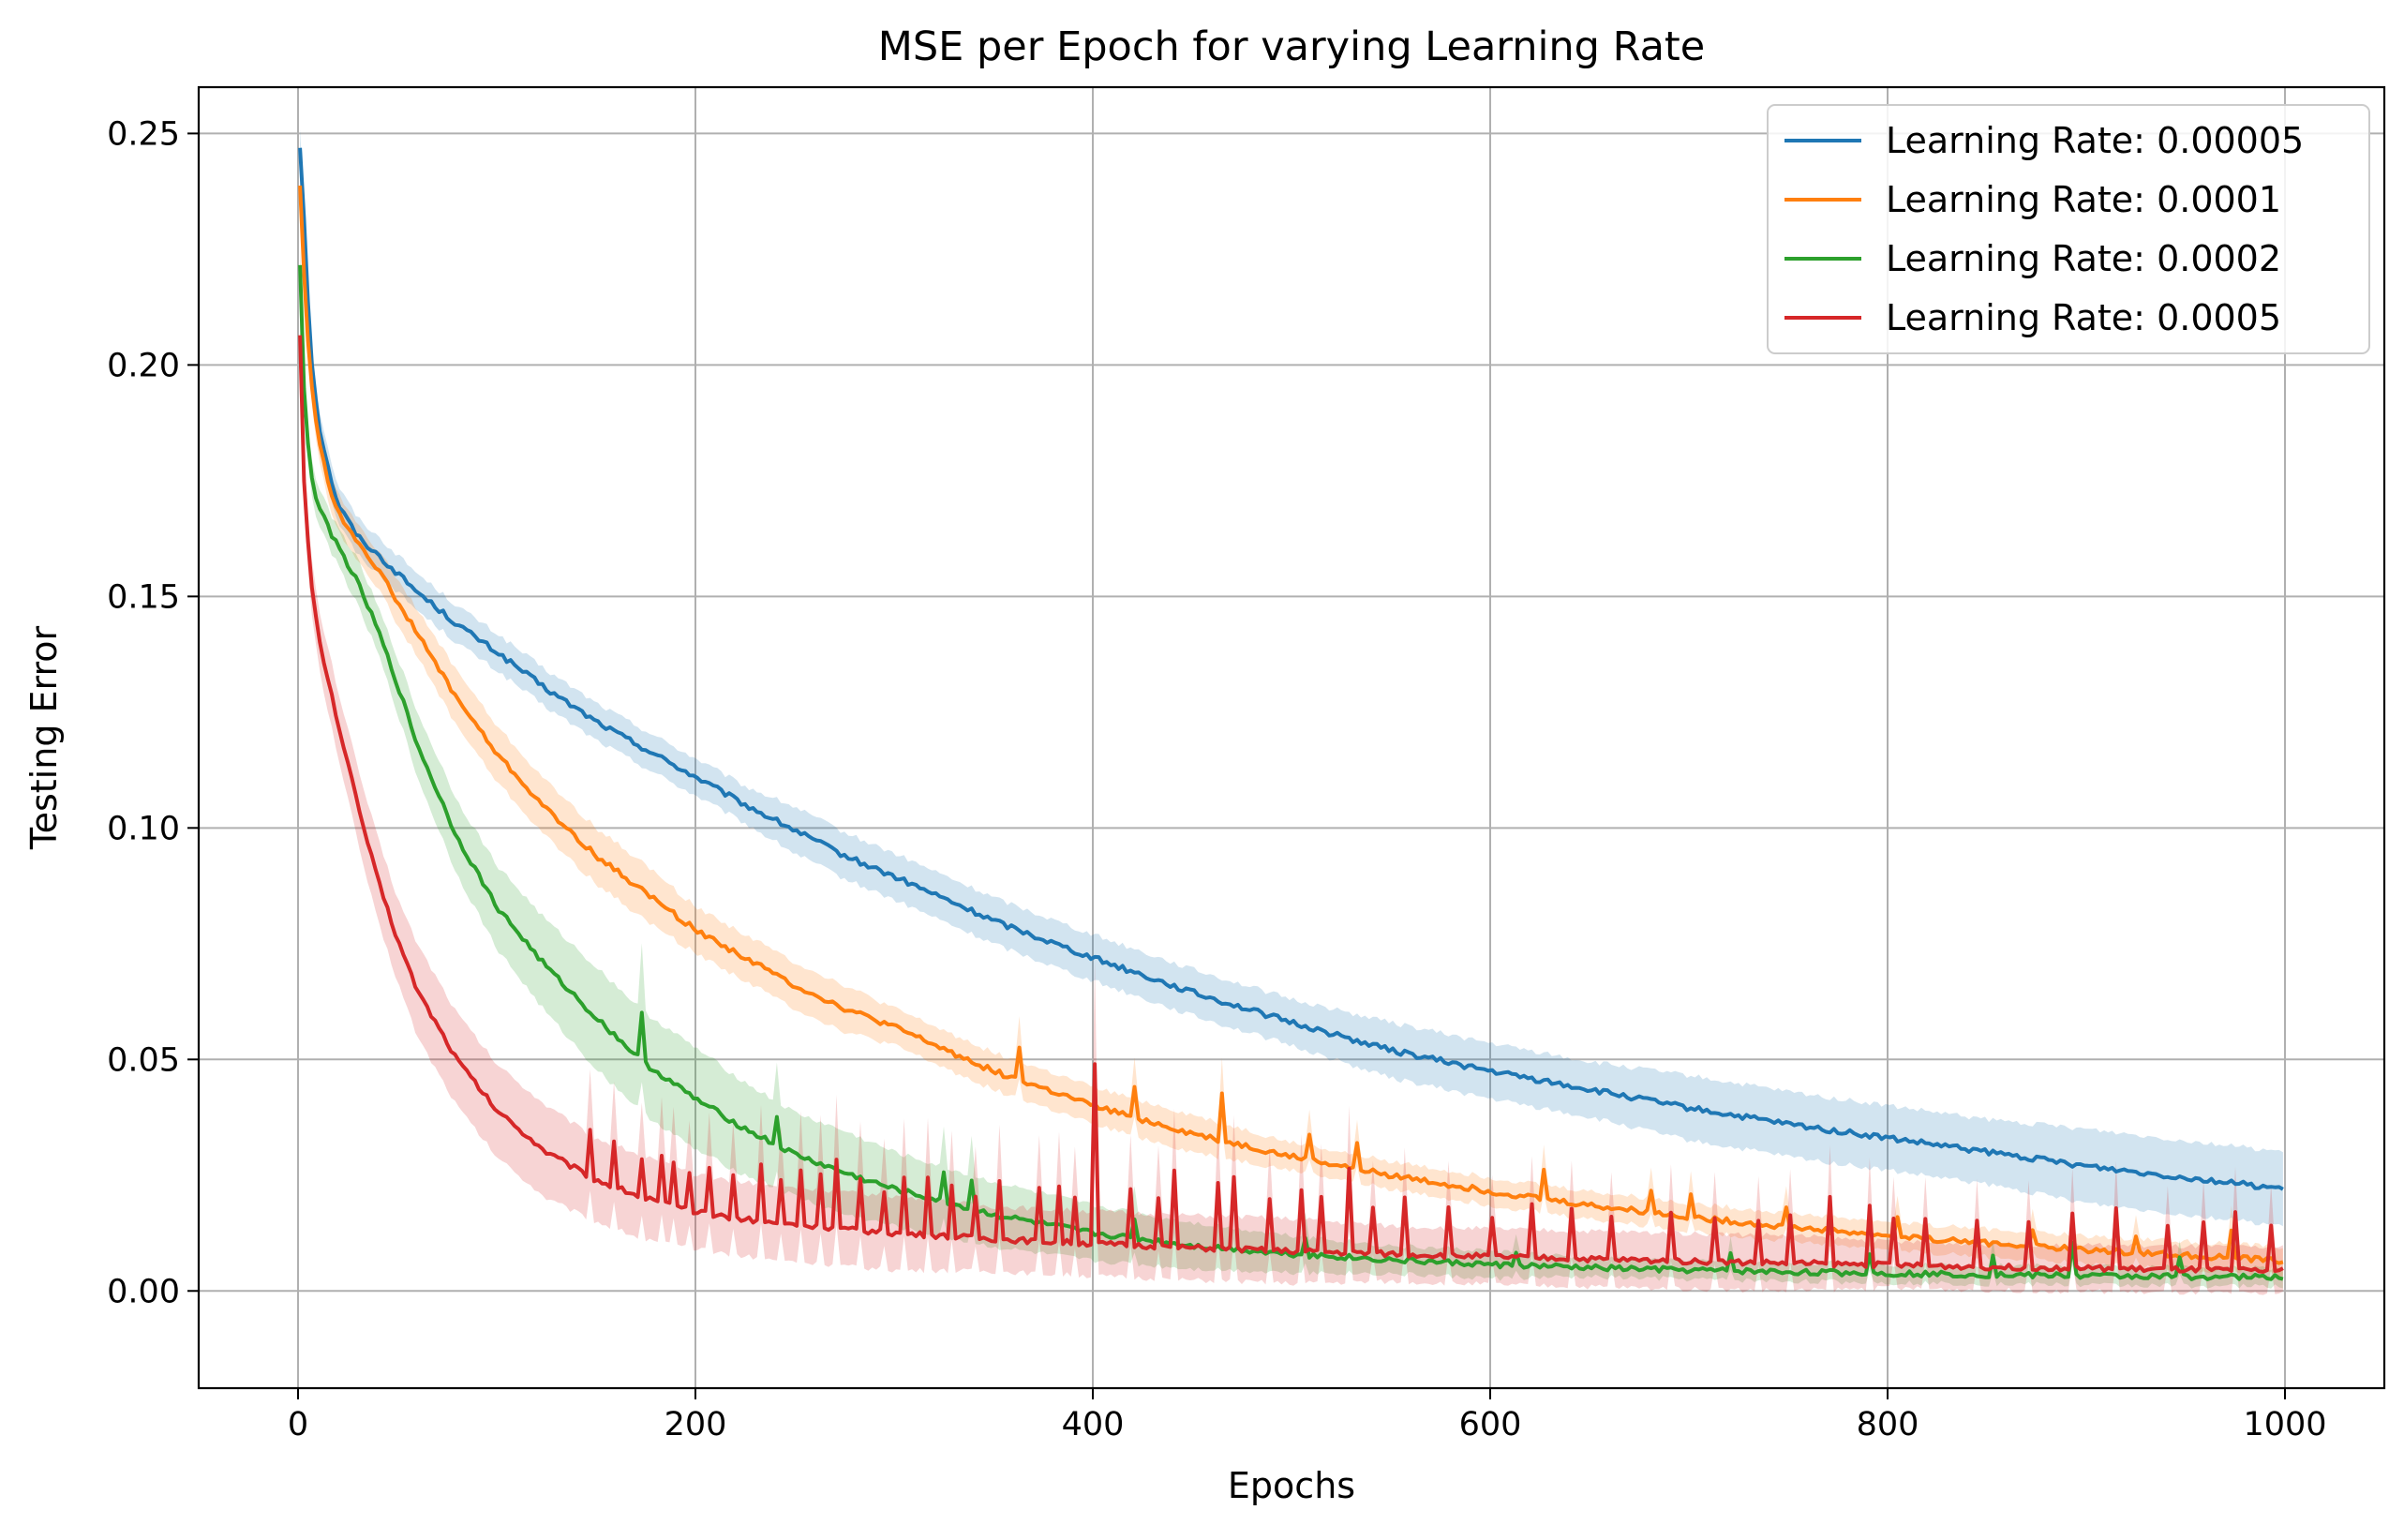  What do you see at coordinates (1291, 1485) in the screenshot?
I see `x-axis-label: Epochs` at bounding box center [1291, 1485].